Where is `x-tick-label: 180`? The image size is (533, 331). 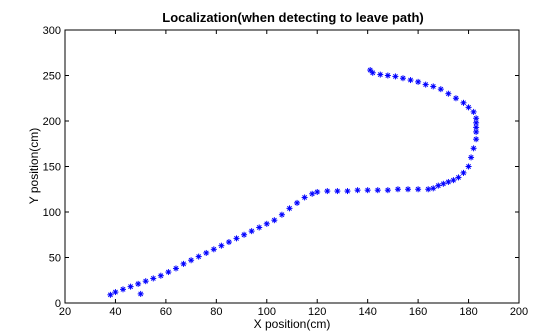
x-tick-label: 180 is located at coordinates (468, 312).